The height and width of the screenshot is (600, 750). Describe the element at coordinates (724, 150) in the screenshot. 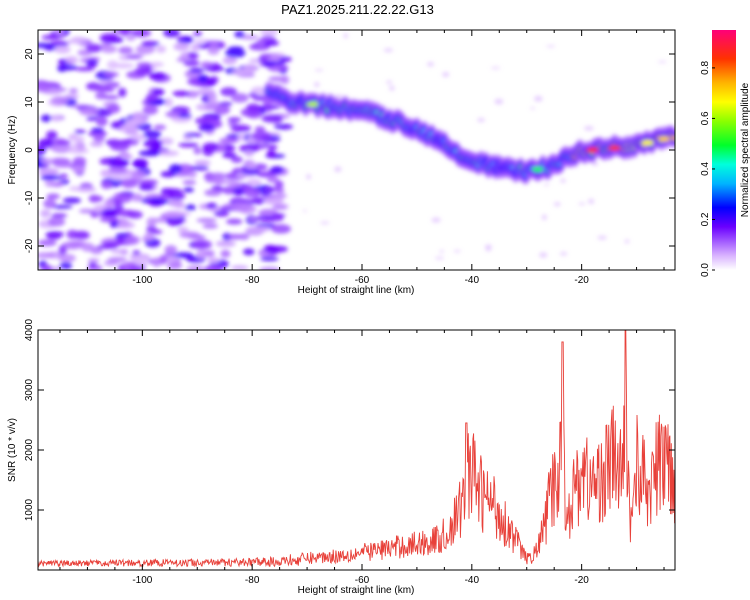

I see `colorbar-gradient` at that location.